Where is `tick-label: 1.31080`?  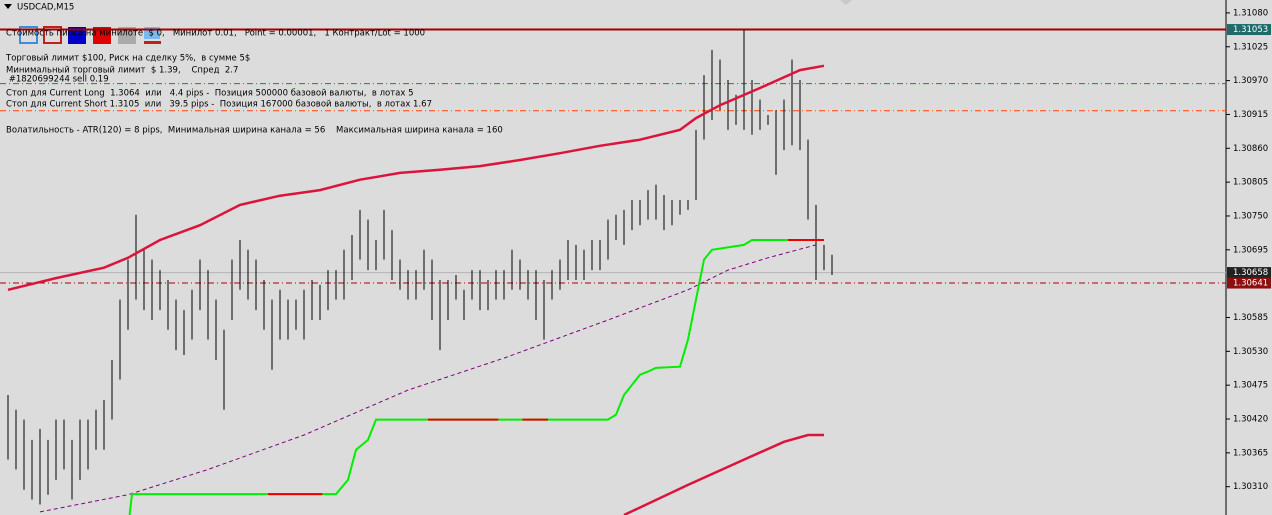 tick-label: 1.31080 is located at coordinates (1250, 13).